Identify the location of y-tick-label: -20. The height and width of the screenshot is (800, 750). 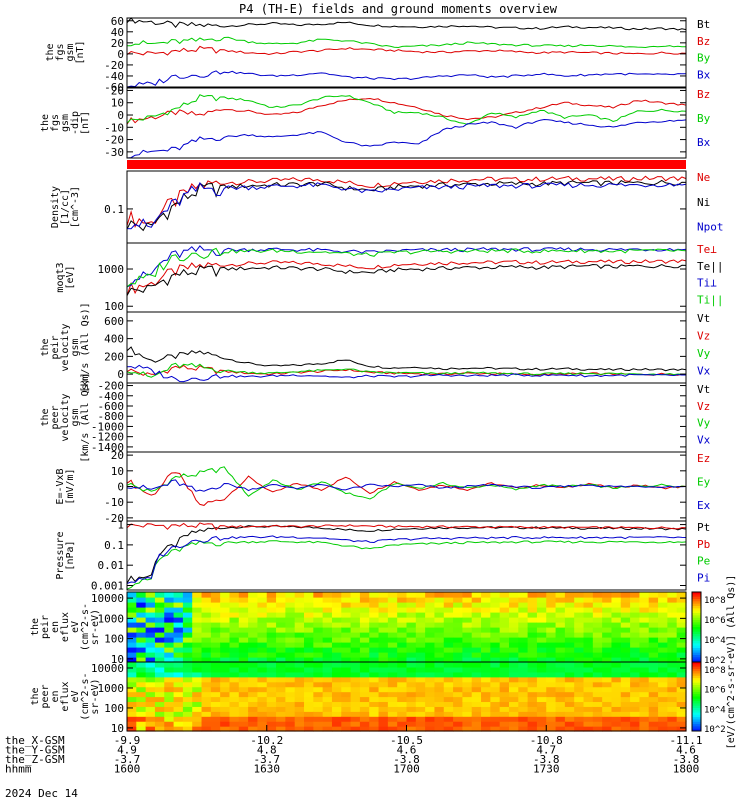
(114, 65).